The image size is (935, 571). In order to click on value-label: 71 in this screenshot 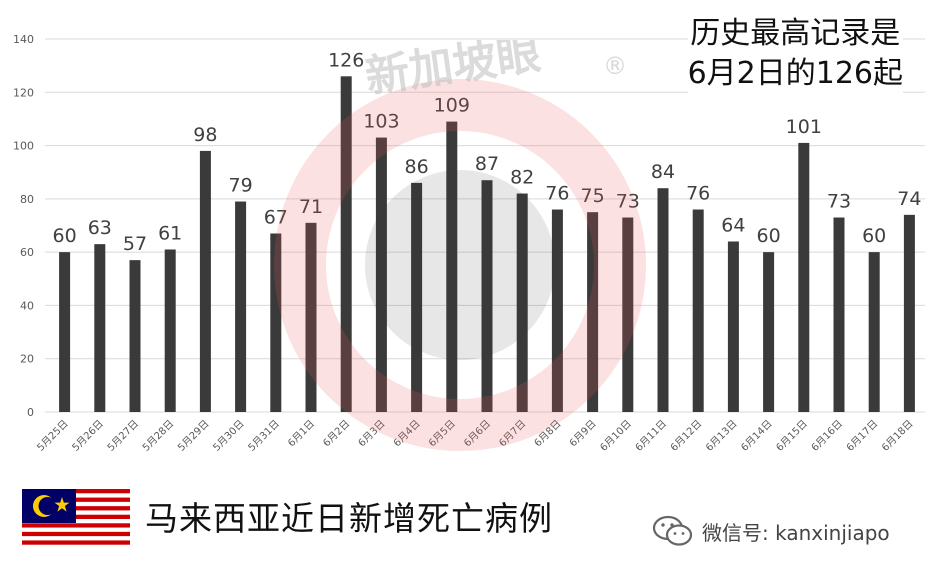, I will do `click(311, 207)`.